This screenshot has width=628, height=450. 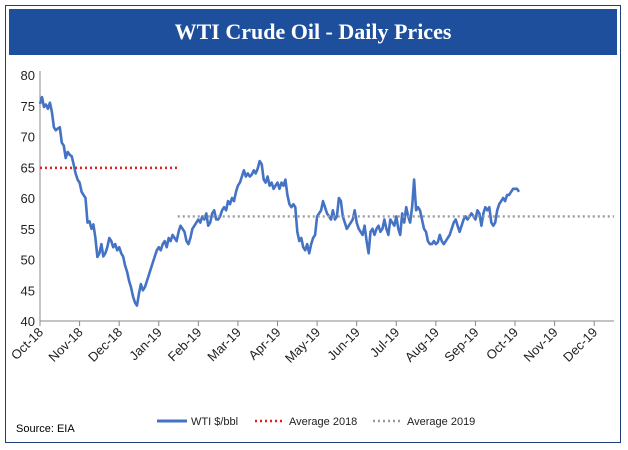 I want to click on x-tick-label: Apr-19, so click(x=264, y=344).